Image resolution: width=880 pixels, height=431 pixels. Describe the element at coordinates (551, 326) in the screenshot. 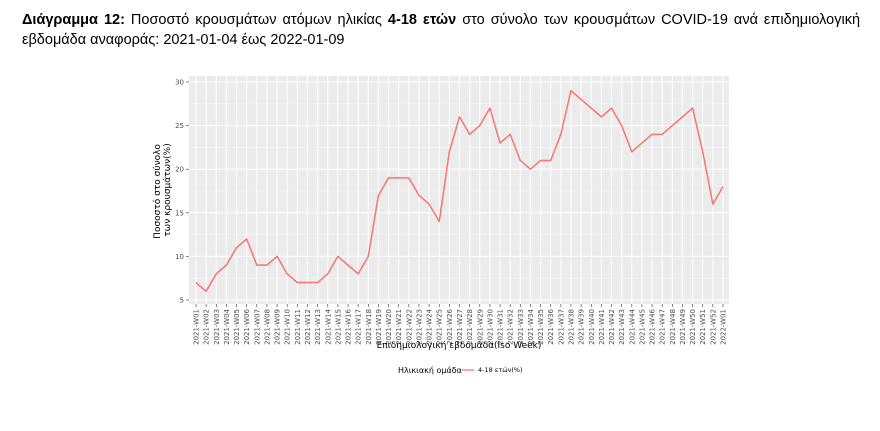

I see `x-tick-label: 2021-W36` at that location.